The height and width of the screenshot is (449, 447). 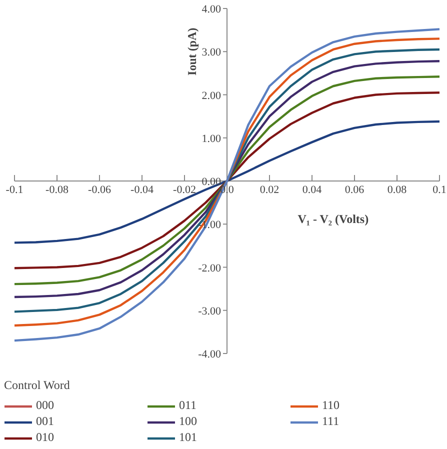 What do you see at coordinates (331, 405) in the screenshot?
I see `legend-label: 110` at bounding box center [331, 405].